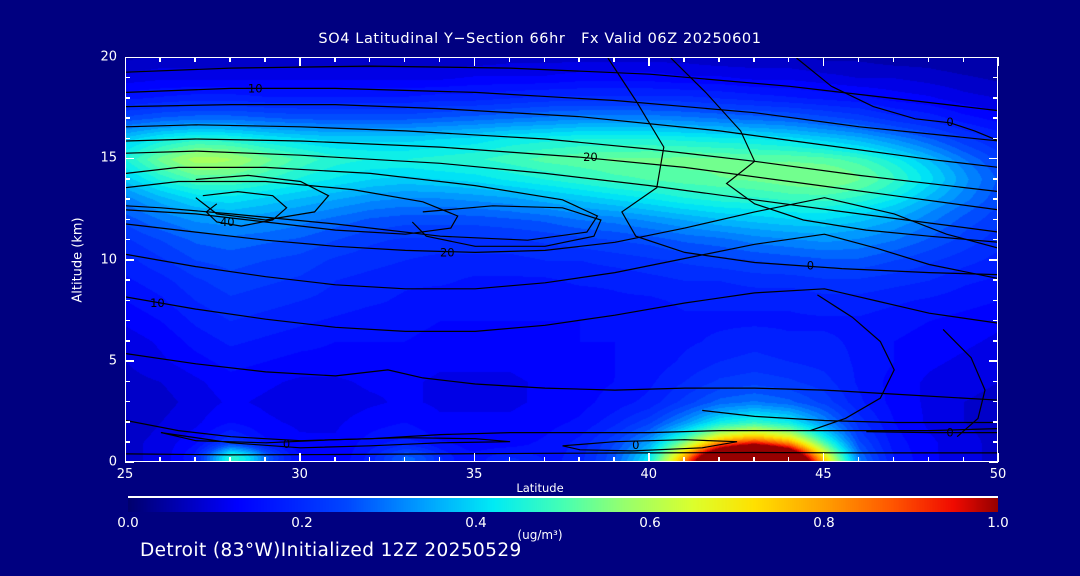 The height and width of the screenshot is (576, 1080). I want to click on x-axis-tick-label: 25, so click(125, 474).